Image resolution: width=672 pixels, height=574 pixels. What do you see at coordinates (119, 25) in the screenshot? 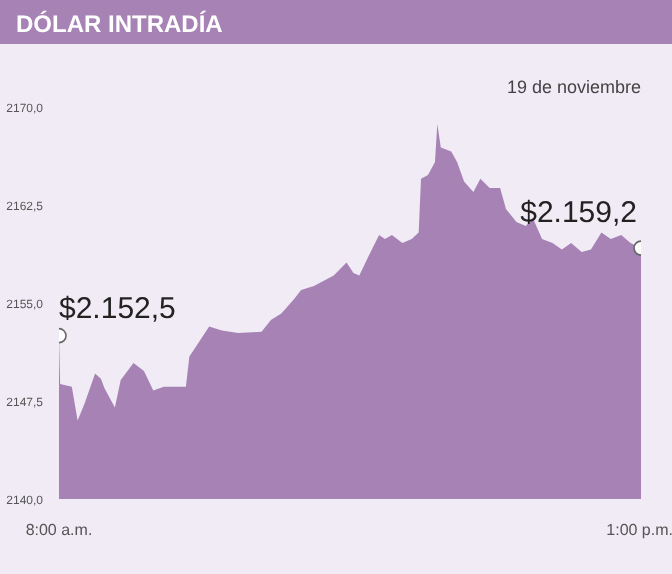
I see `chart-title: DÓLAR INTRADÍA` at bounding box center [119, 25].